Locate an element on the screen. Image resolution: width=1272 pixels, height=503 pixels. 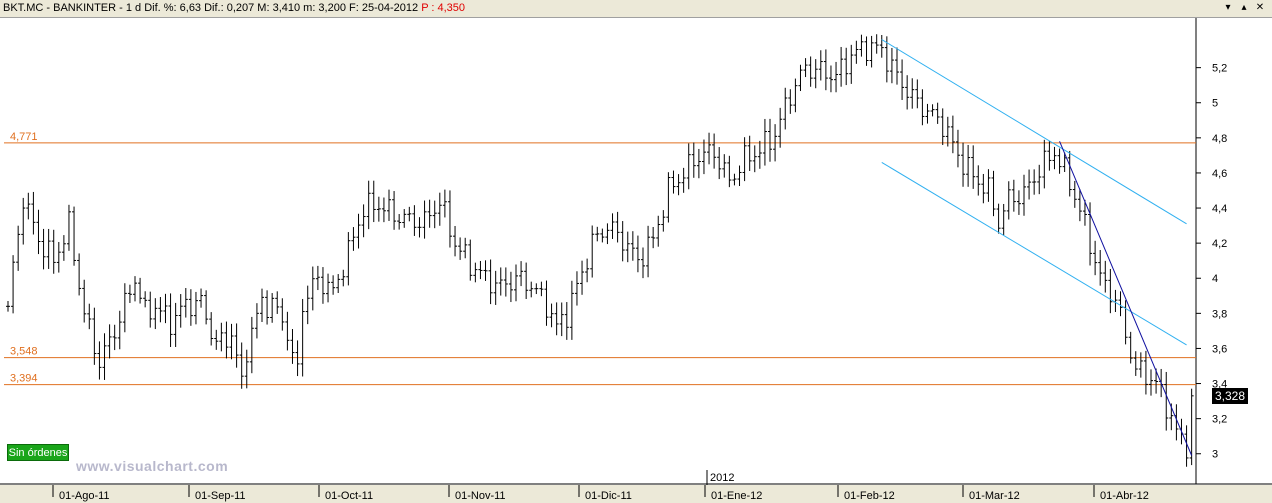
close-icon: ✕ is located at coordinates (1260, 7).